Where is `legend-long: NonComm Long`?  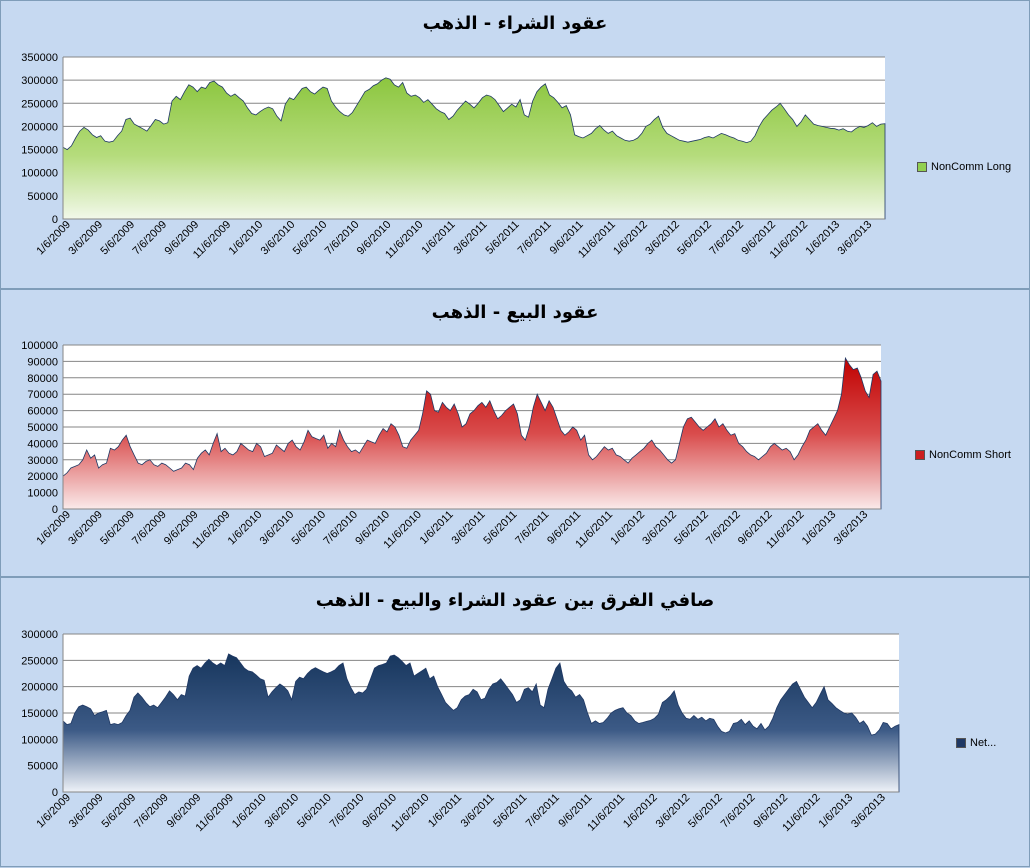 legend-long: NonComm Long is located at coordinates (964, 167).